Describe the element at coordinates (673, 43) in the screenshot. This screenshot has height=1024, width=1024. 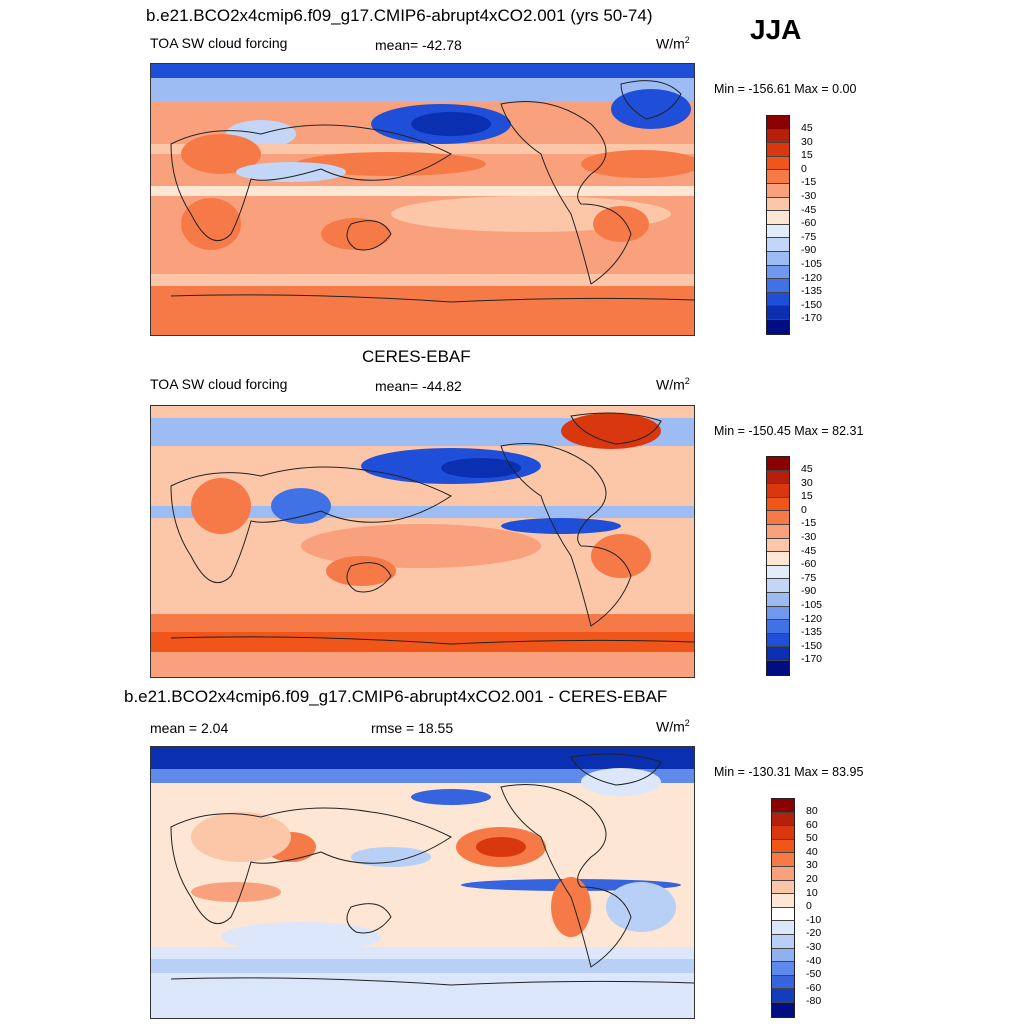
I see `panel1-units: W/m2` at that location.